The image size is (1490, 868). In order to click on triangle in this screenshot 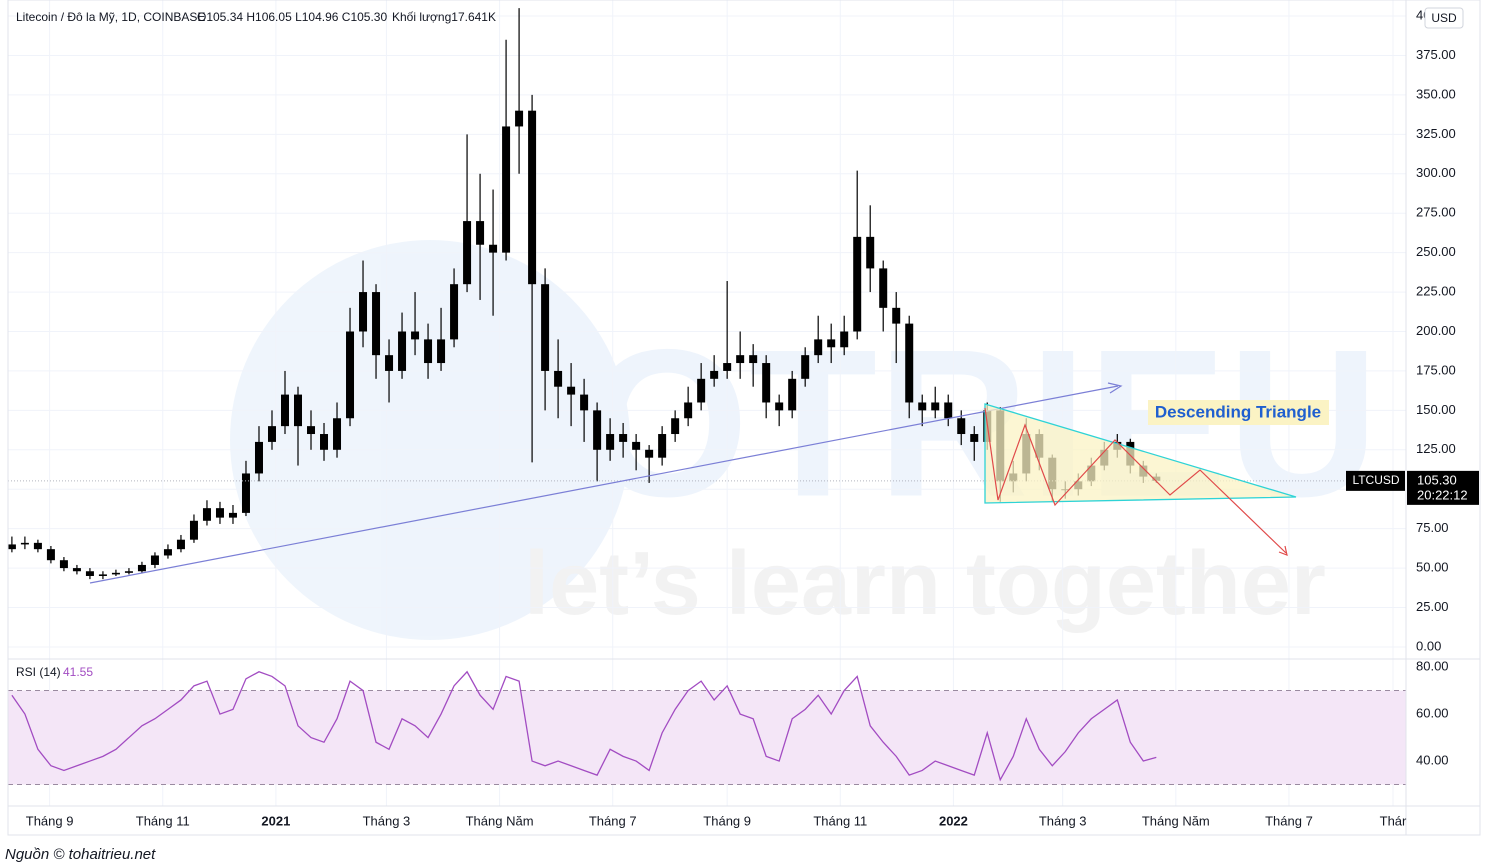, I will do `click(1140, 453)`.